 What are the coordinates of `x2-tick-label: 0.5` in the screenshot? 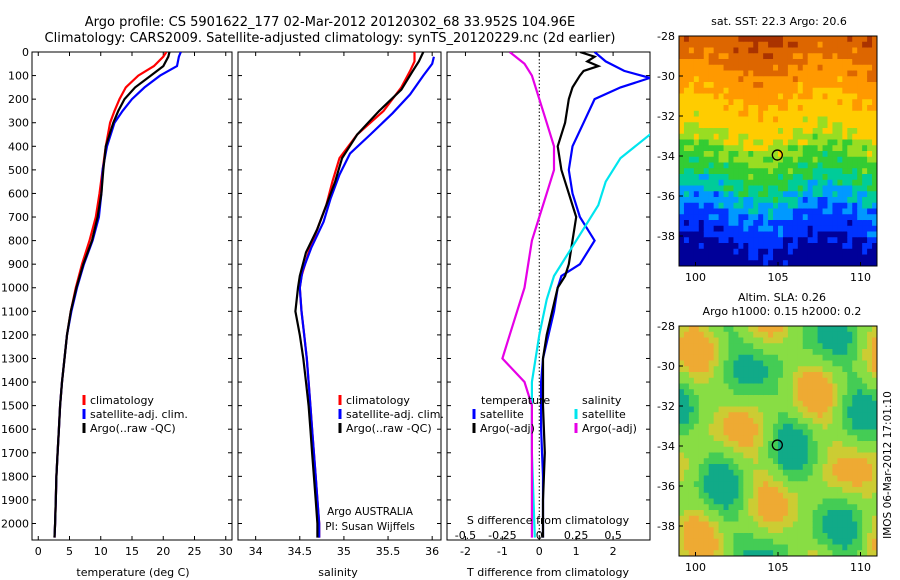 It's located at (613, 535).